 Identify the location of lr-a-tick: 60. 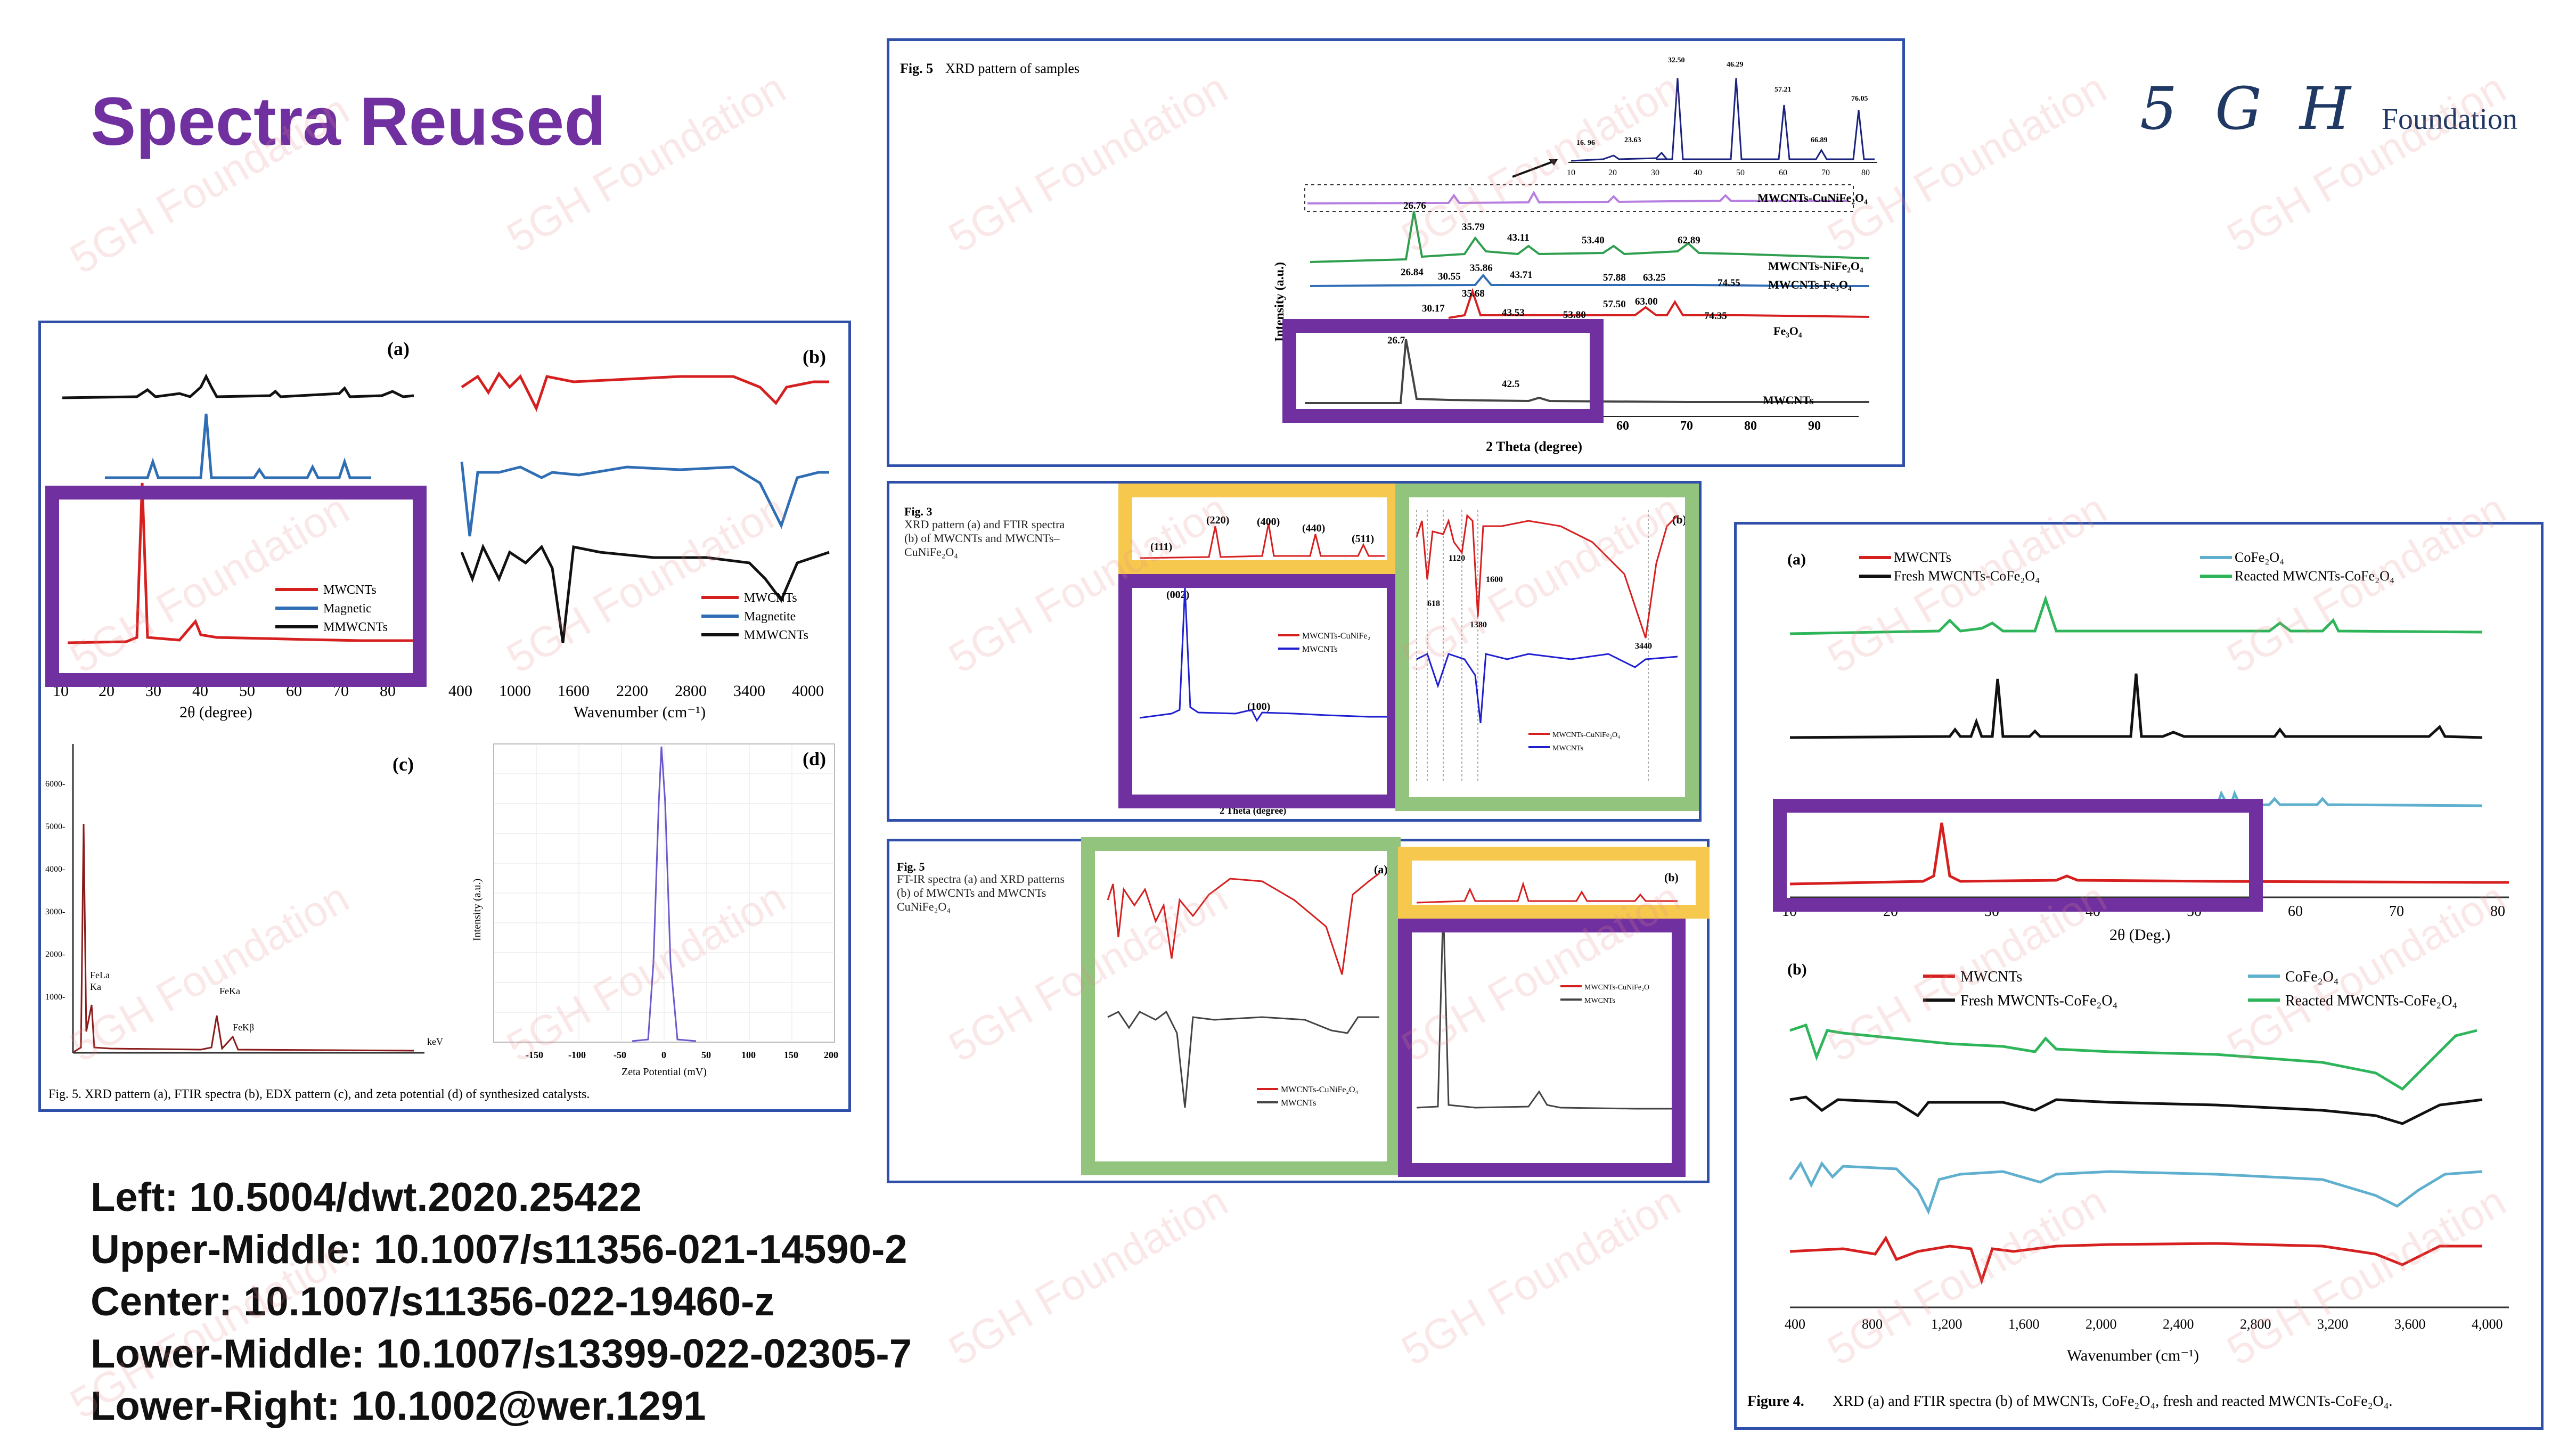
(2296, 911).